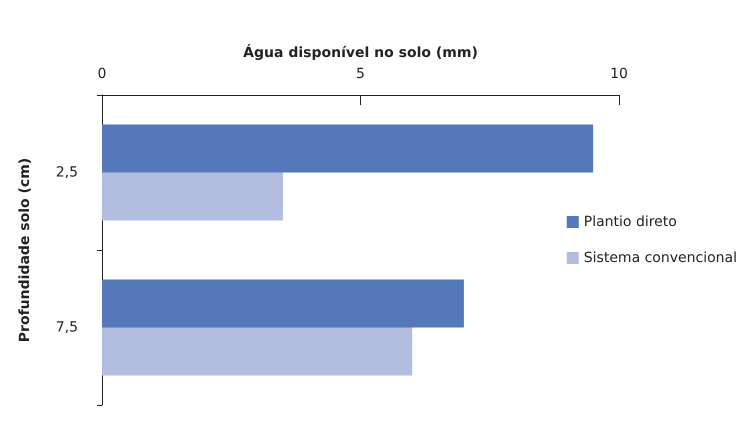 Image resolution: width=746 pixels, height=435 pixels. Describe the element at coordinates (25, 250) in the screenshot. I see `y-axis-title: Profundidade solo (cm)` at that location.